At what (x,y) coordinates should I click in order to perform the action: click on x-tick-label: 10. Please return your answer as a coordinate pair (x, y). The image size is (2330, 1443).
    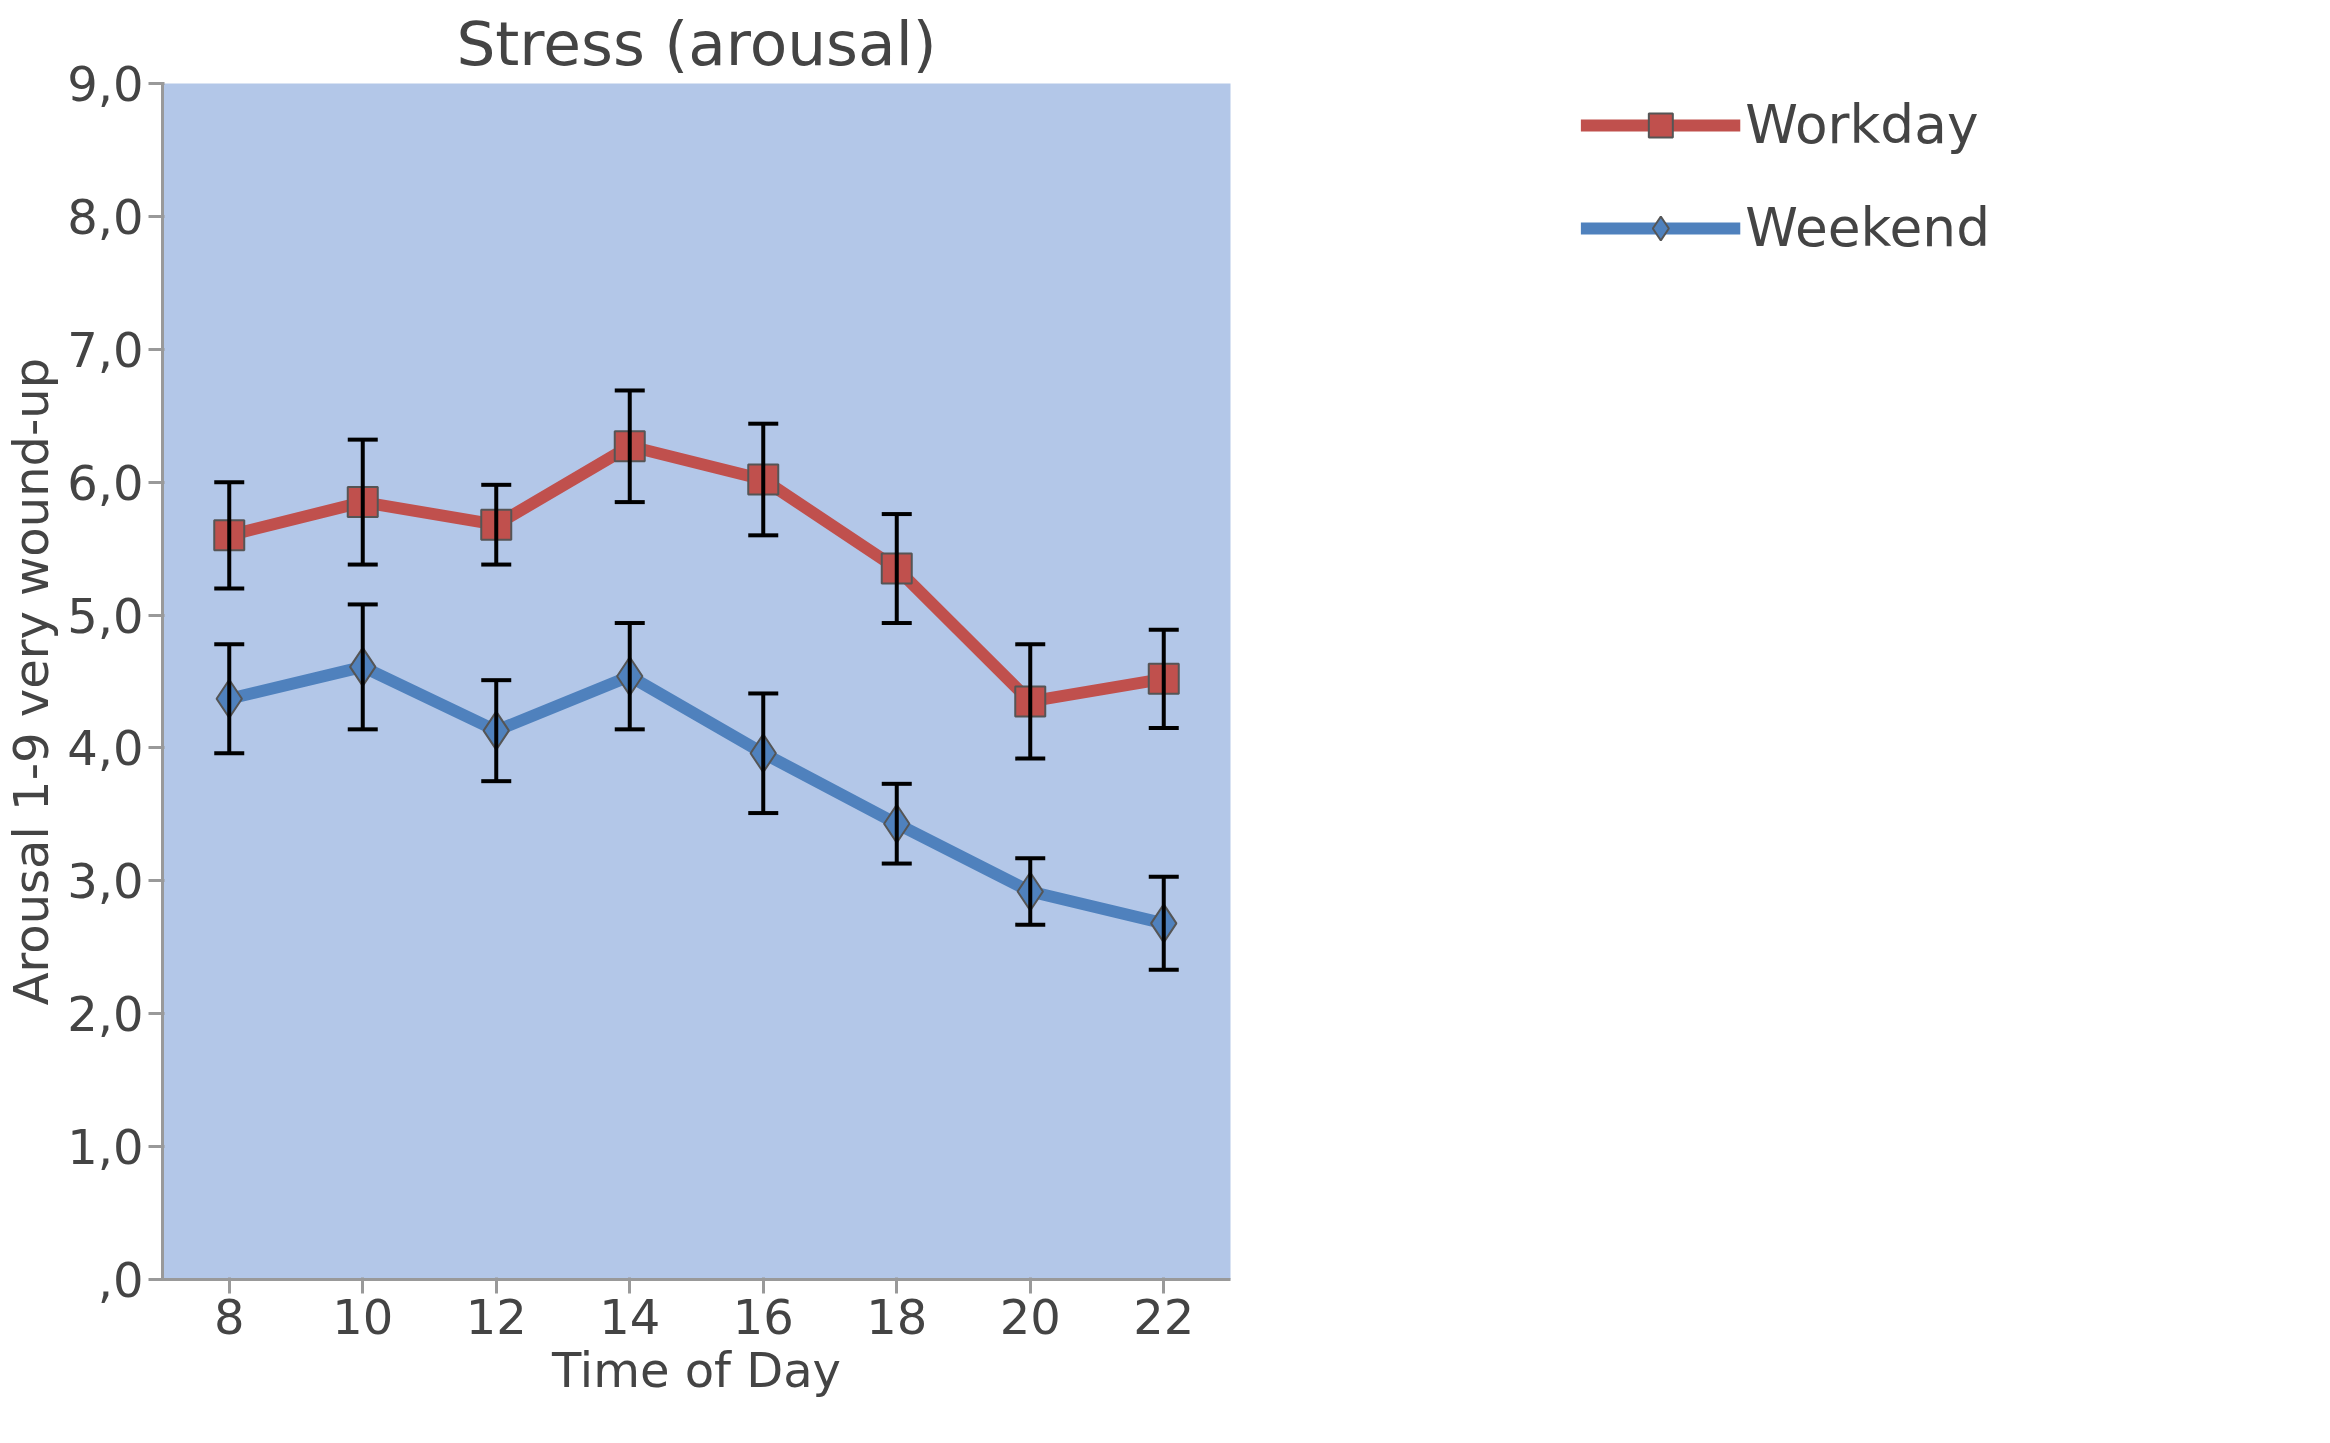
    Looking at the image, I should click on (363, 1316).